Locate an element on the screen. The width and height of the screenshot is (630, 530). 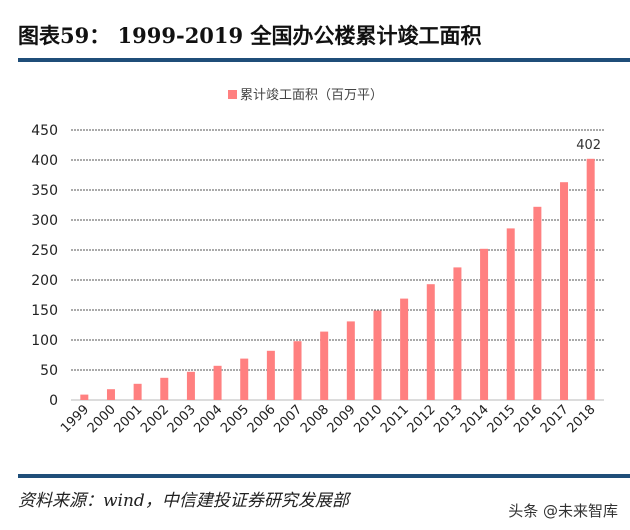
title-rule is located at coordinates (324, 60).